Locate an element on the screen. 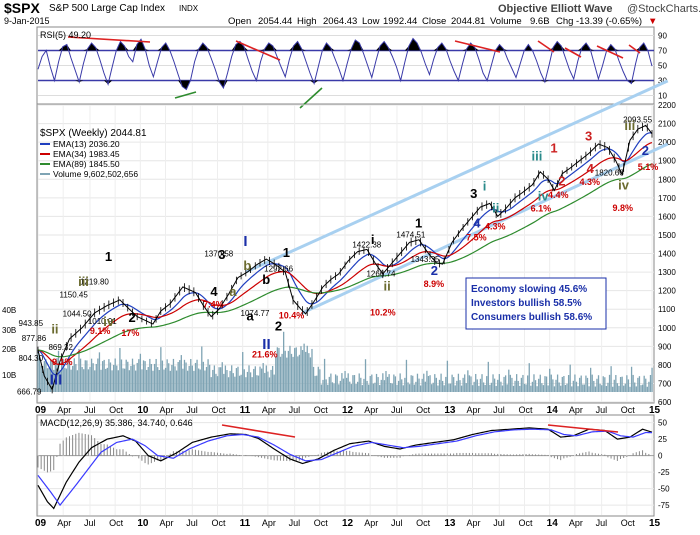  price-tick-label: 2200 is located at coordinates (667, 105).